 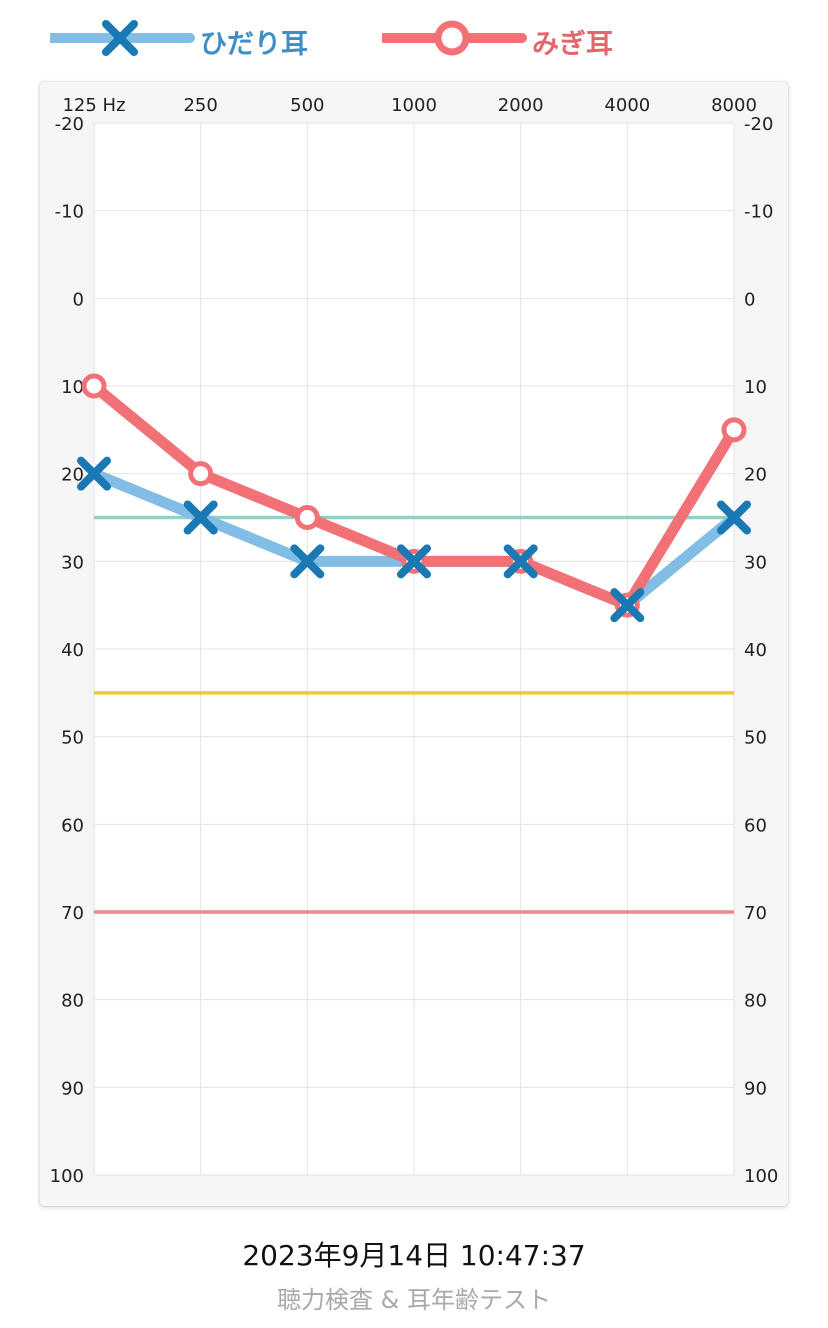 I want to click on y-tick-label-right: 10, so click(x=755, y=387).